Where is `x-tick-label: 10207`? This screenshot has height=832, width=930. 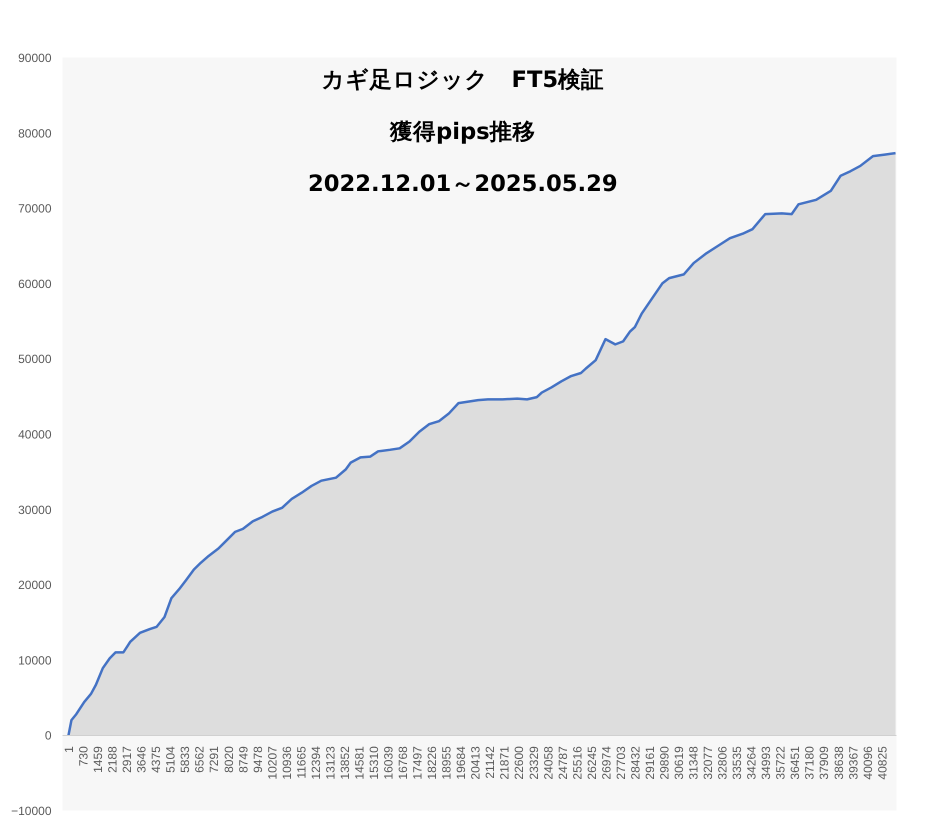 x-tick-label: 10207 is located at coordinates (272, 763).